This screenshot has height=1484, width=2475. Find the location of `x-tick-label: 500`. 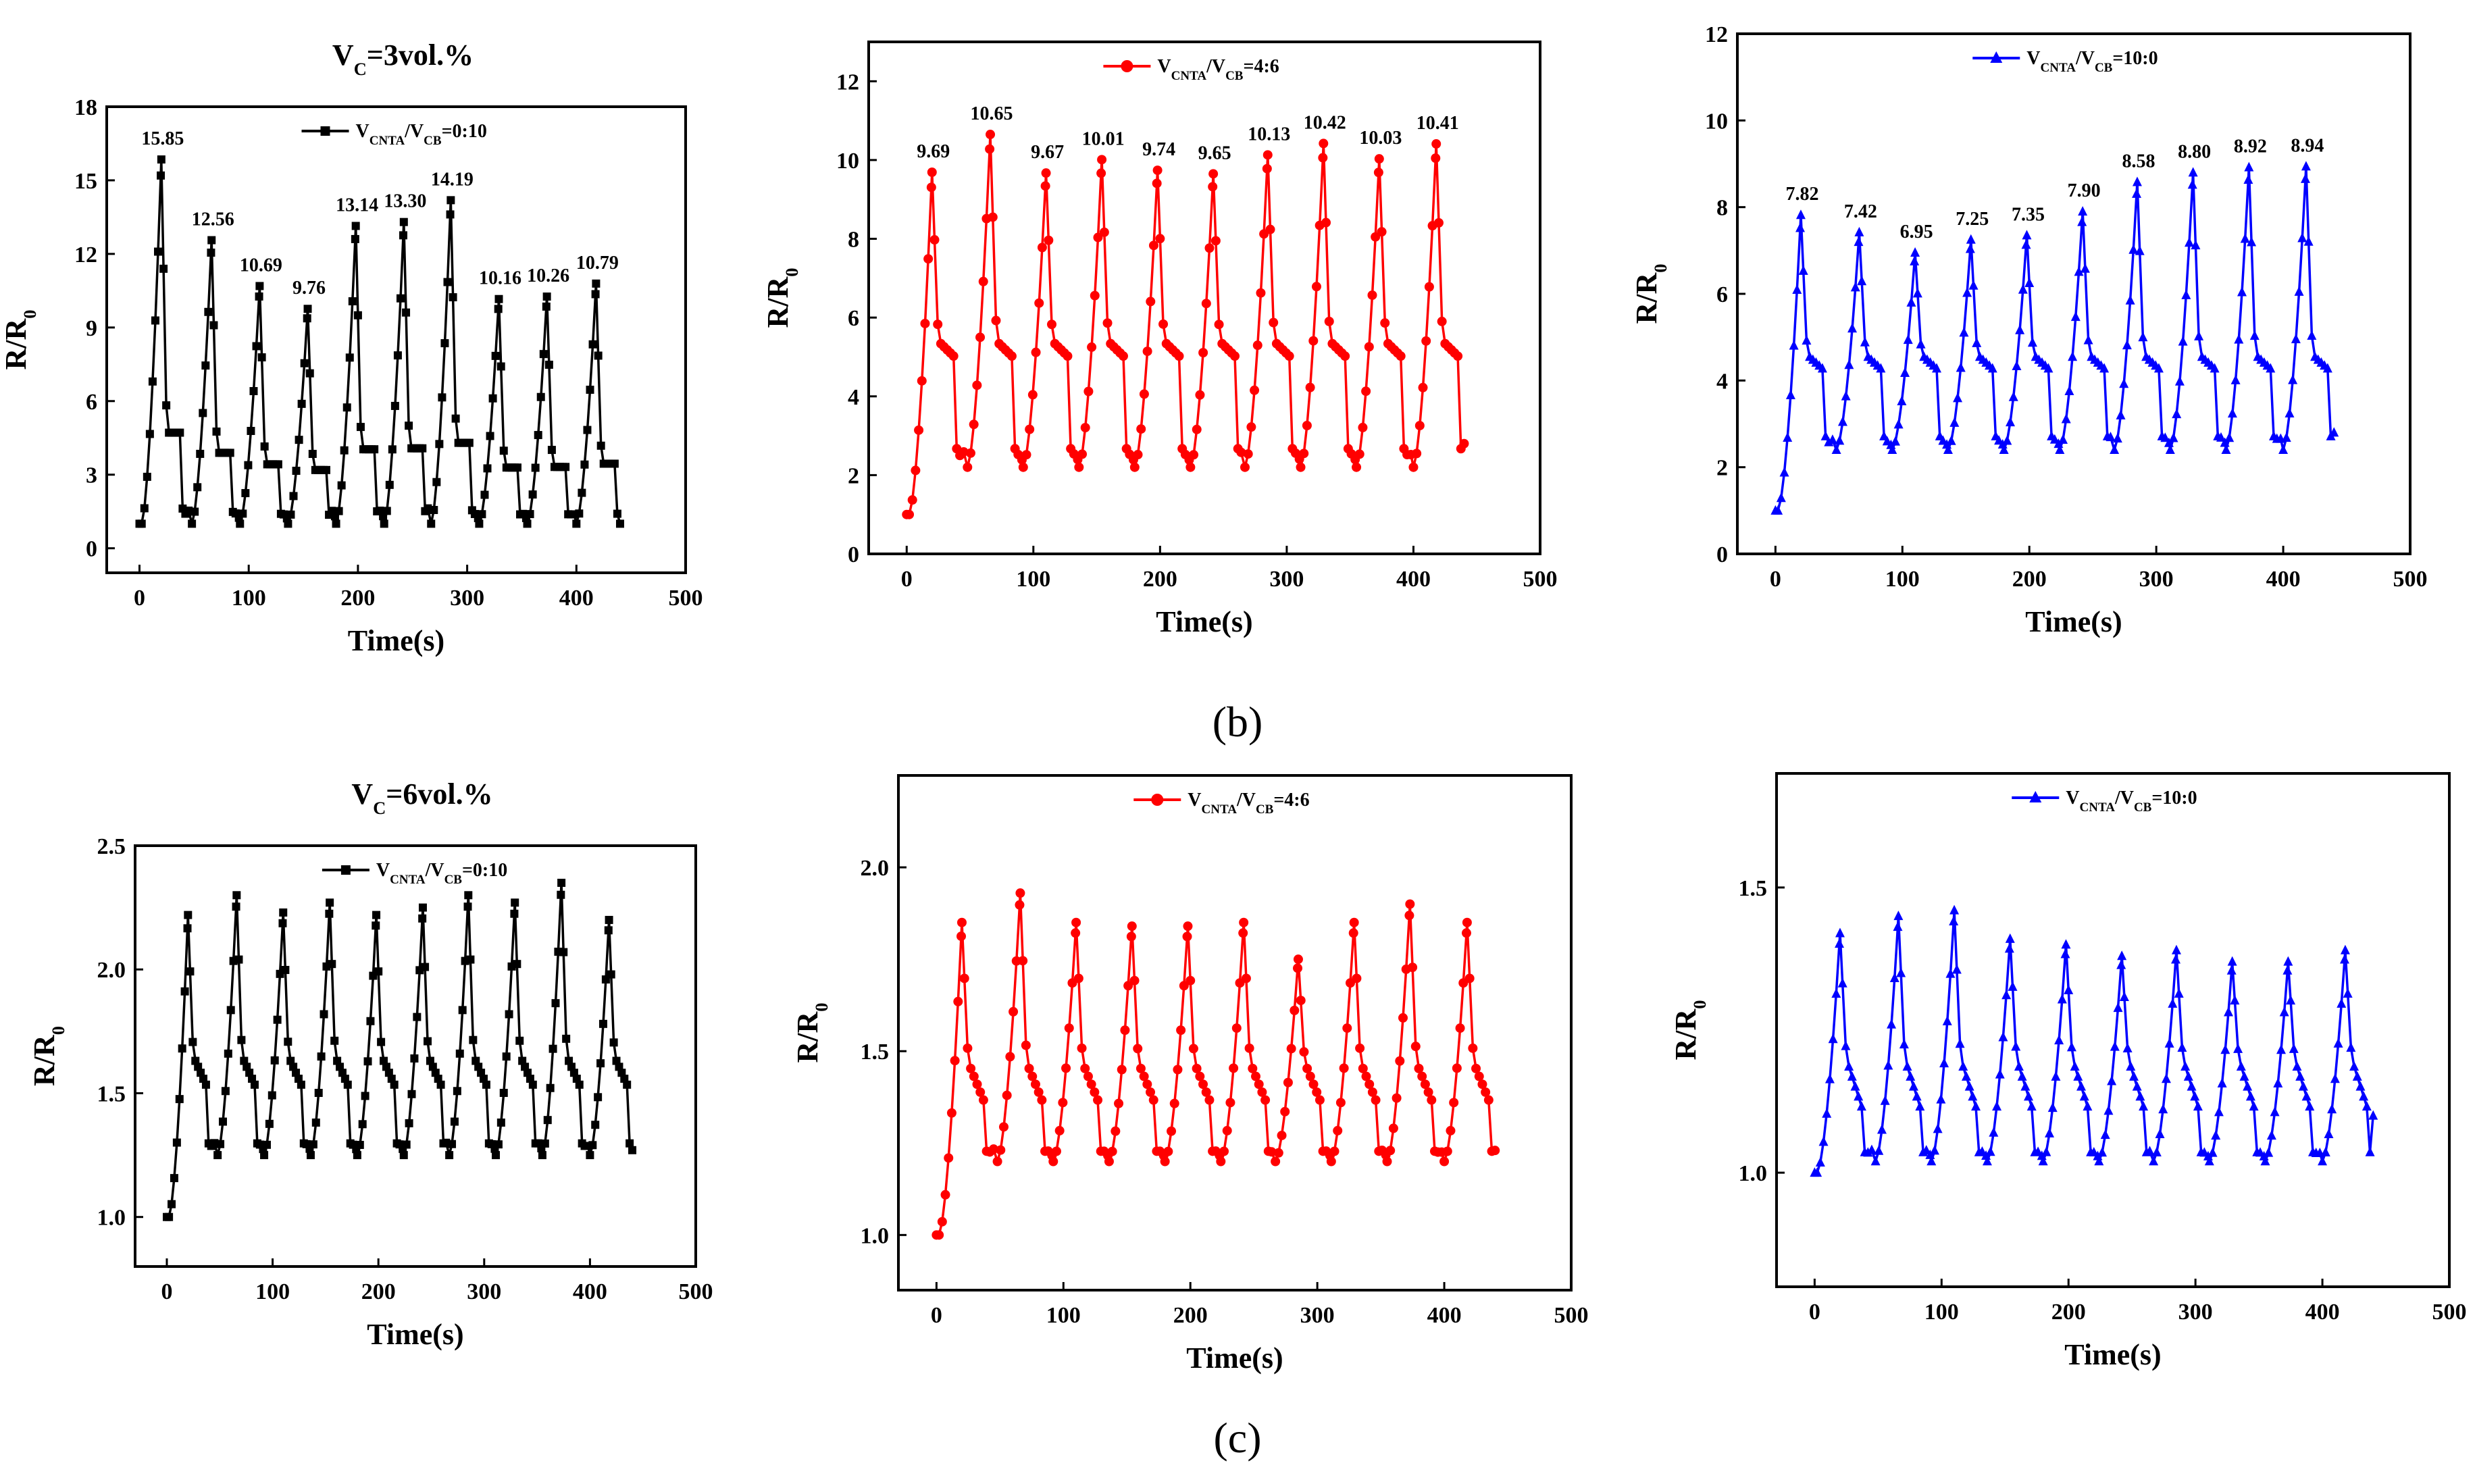

x-tick-label: 500 is located at coordinates (1572, 1315).